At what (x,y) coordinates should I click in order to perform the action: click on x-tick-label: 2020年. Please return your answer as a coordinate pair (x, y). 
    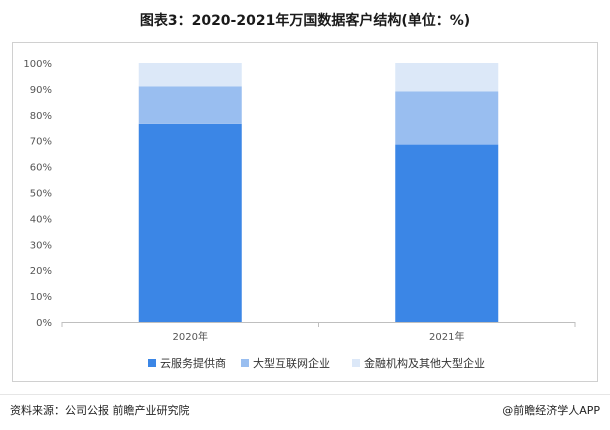
    Looking at the image, I should click on (190, 336).